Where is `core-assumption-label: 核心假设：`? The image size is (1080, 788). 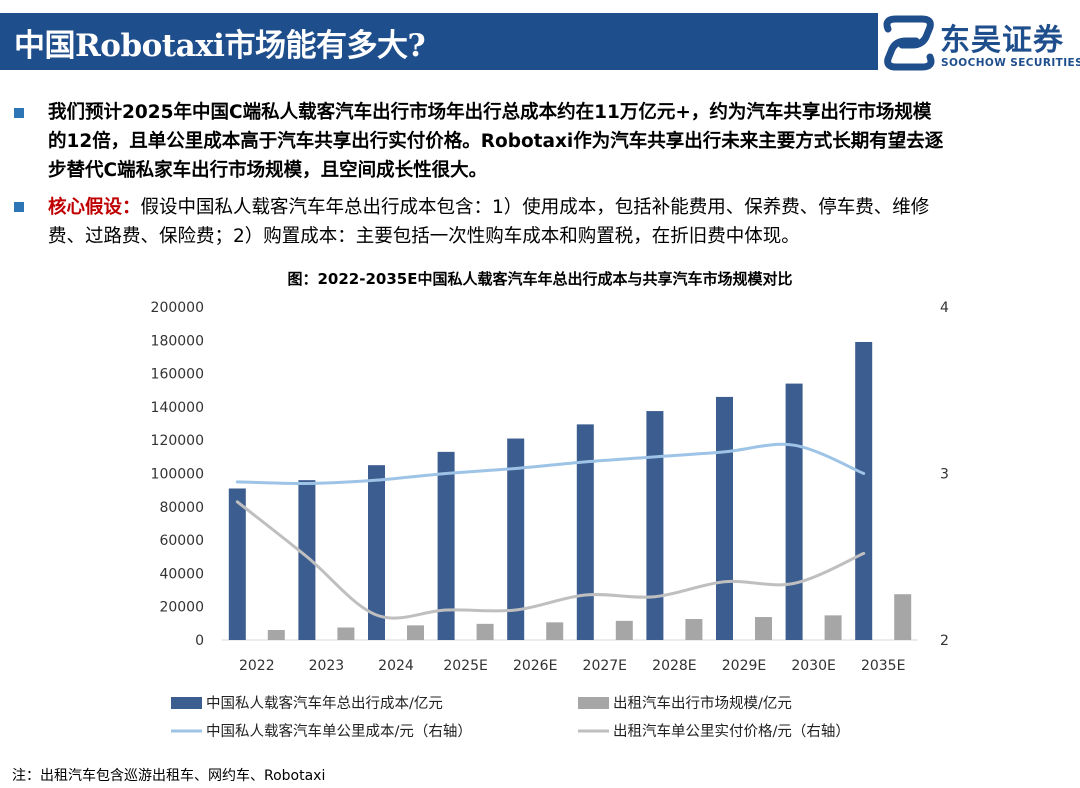 core-assumption-label: 核心假设： is located at coordinates (94, 207).